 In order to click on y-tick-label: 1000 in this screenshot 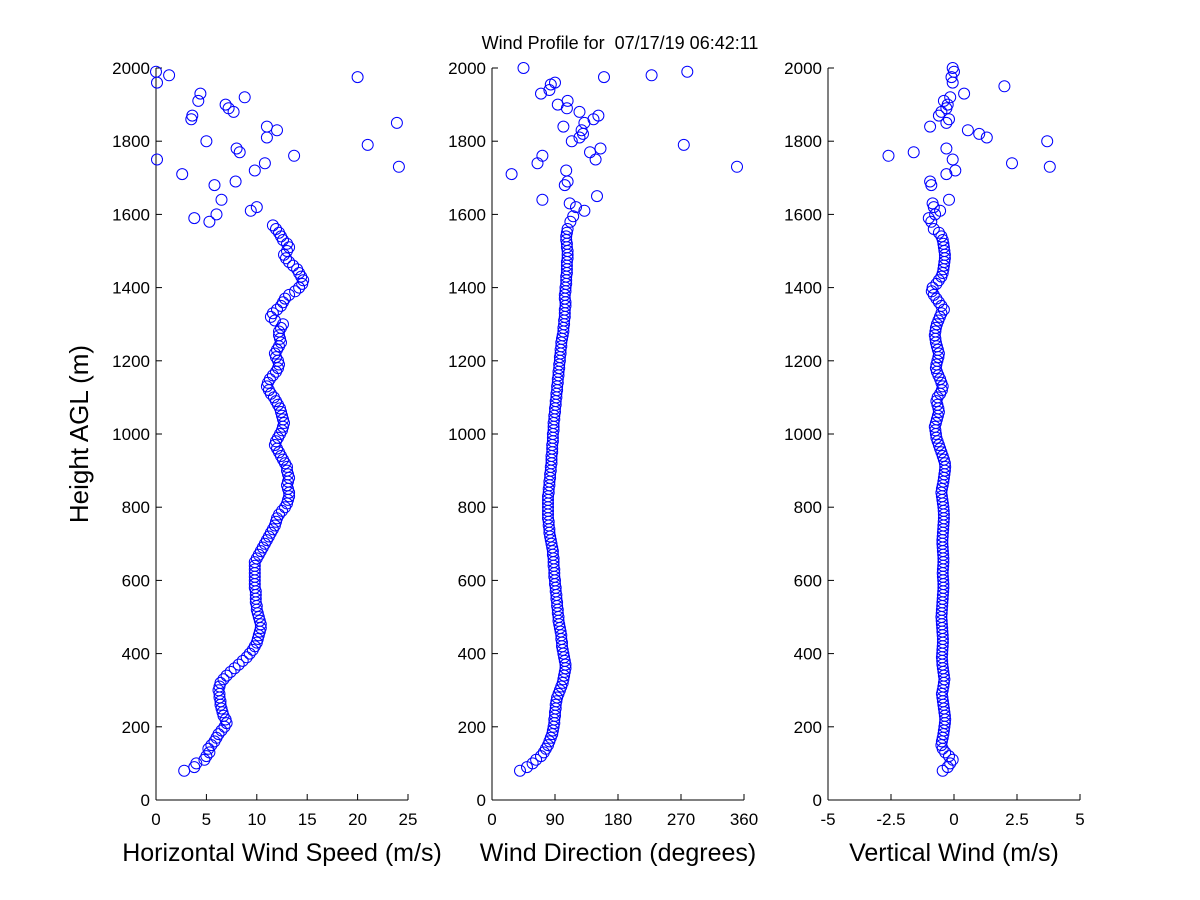, I will do `click(131, 434)`.